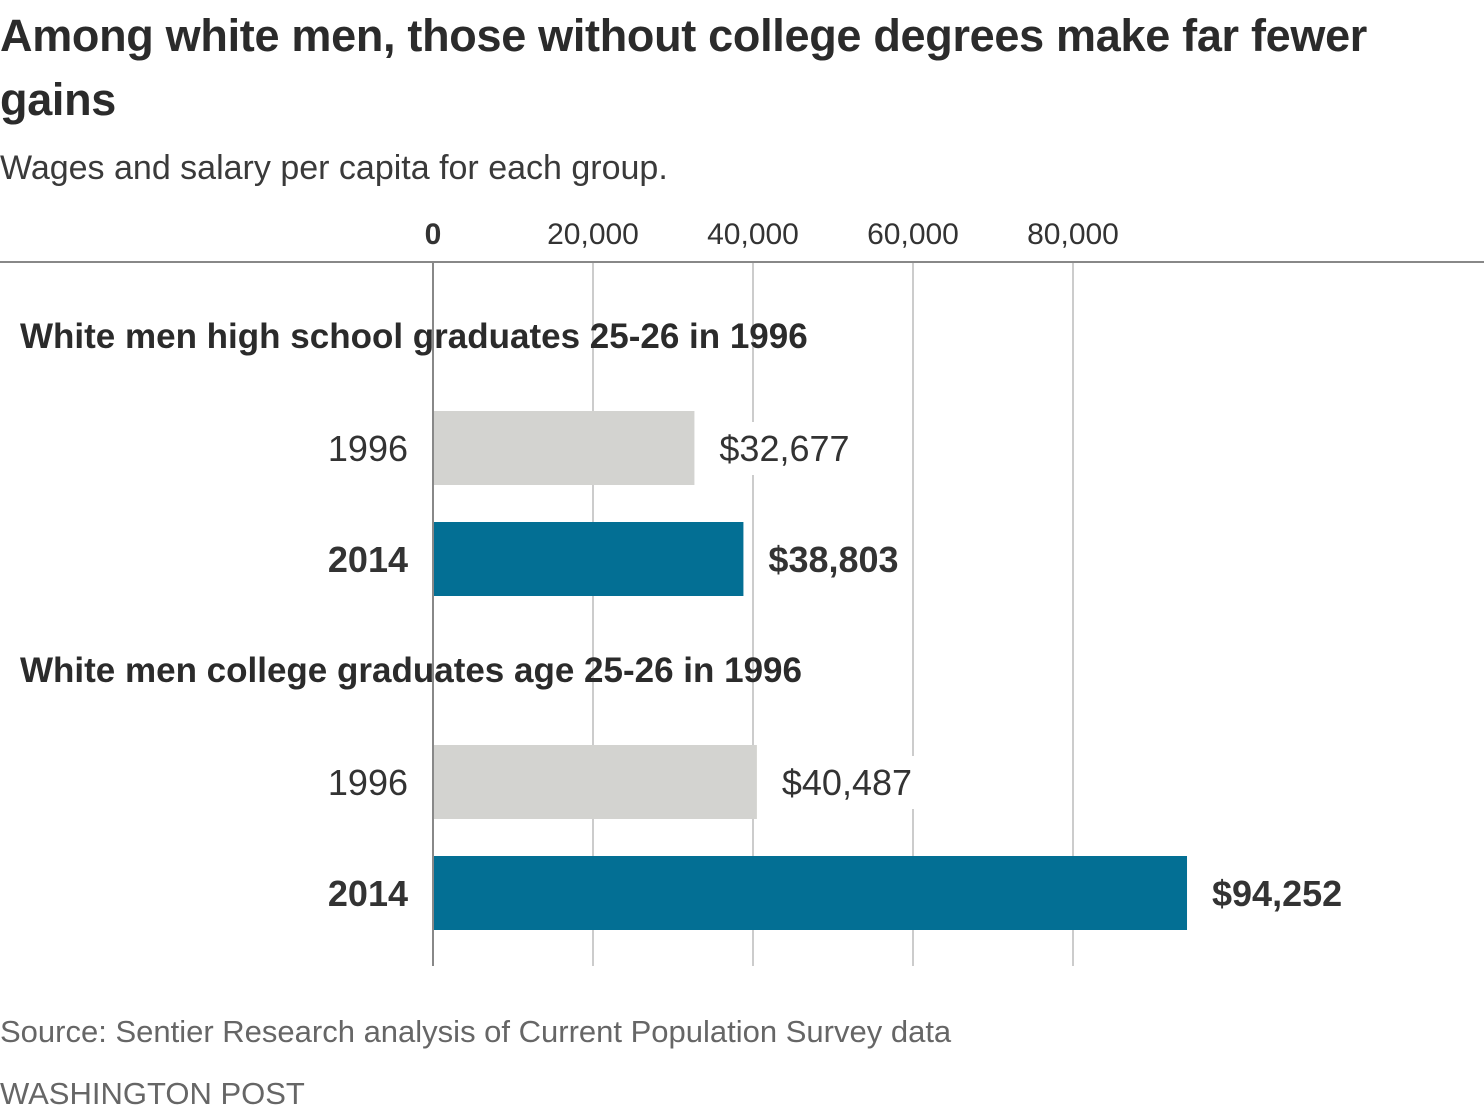 The image size is (1484, 1118). Describe the element at coordinates (593, 234) in the screenshot. I see `tick-label: 20,000` at that location.